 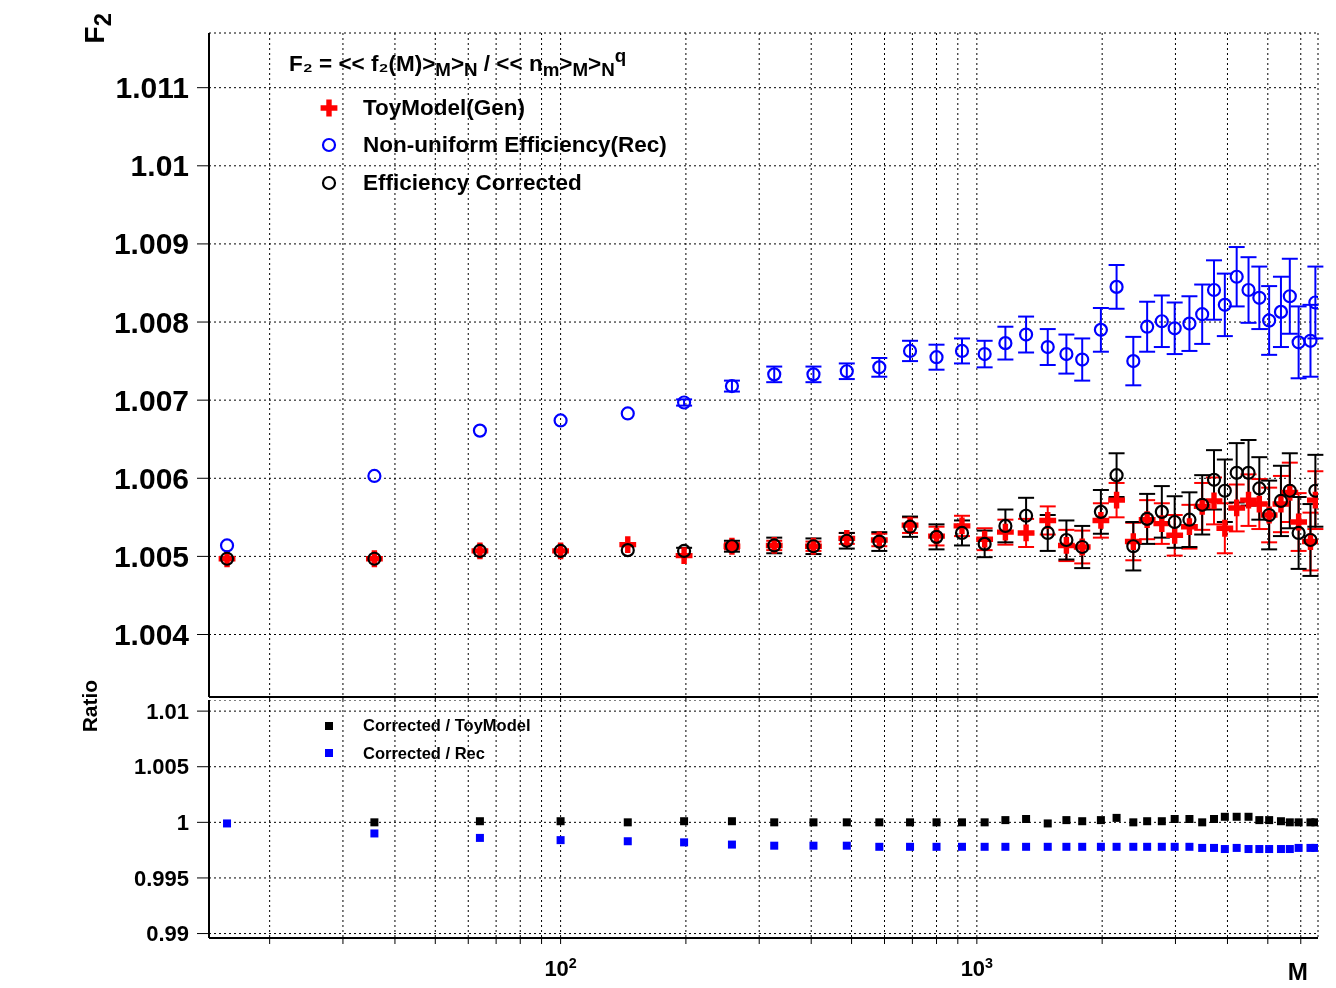 I want to click on y-axis-title: Ratio, so click(x=90, y=706).